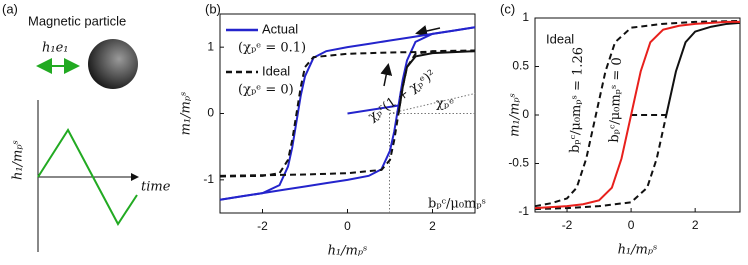 This screenshot has width=748, height=265. What do you see at coordinates (77, 20) in the screenshot?
I see `particle-label: Magnetic particle` at bounding box center [77, 20].